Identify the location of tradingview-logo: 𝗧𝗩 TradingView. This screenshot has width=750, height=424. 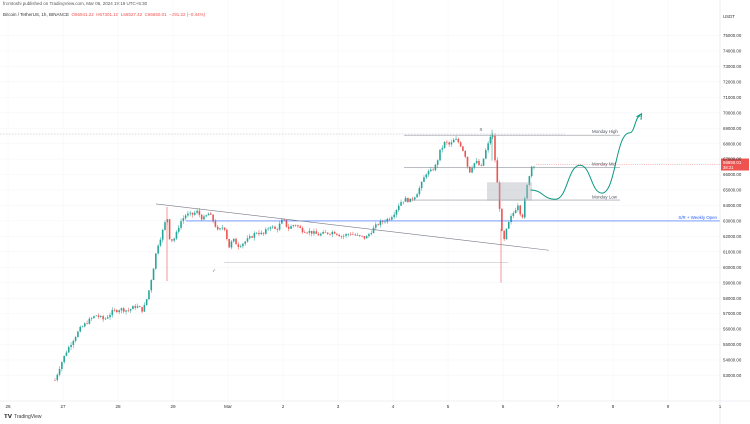
(23, 417).